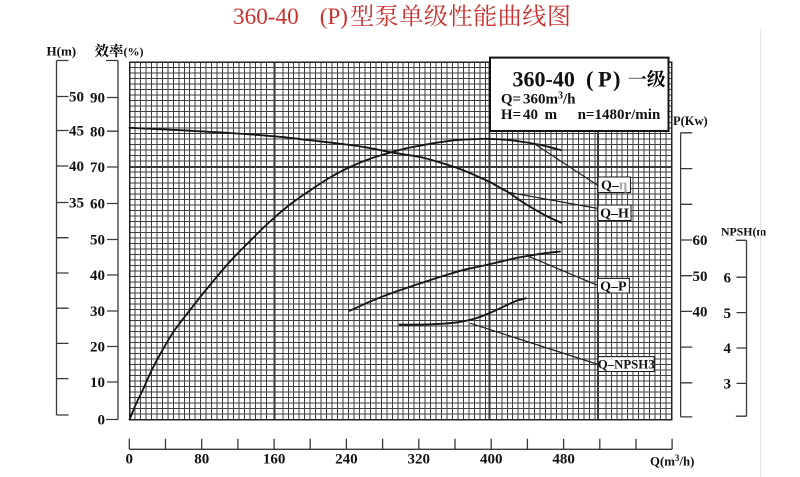 Image resolution: width=800 pixels, height=477 pixels. What do you see at coordinates (97, 348) in the screenshot?
I see `svg-text: 20` at bounding box center [97, 348].